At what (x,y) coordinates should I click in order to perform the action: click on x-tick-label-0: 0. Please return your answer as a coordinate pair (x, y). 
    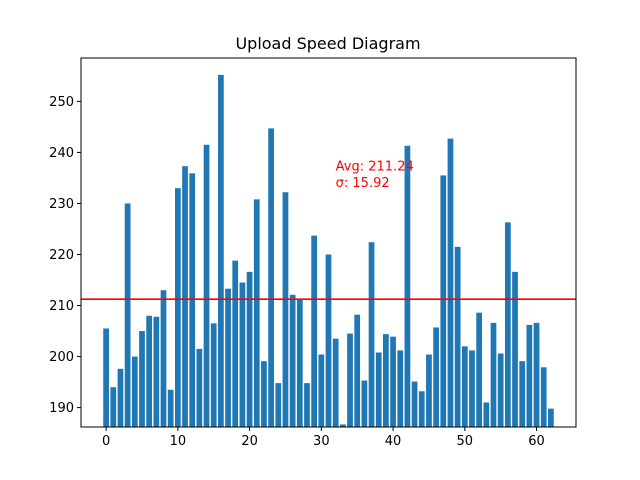
    Looking at the image, I should click on (106, 441).